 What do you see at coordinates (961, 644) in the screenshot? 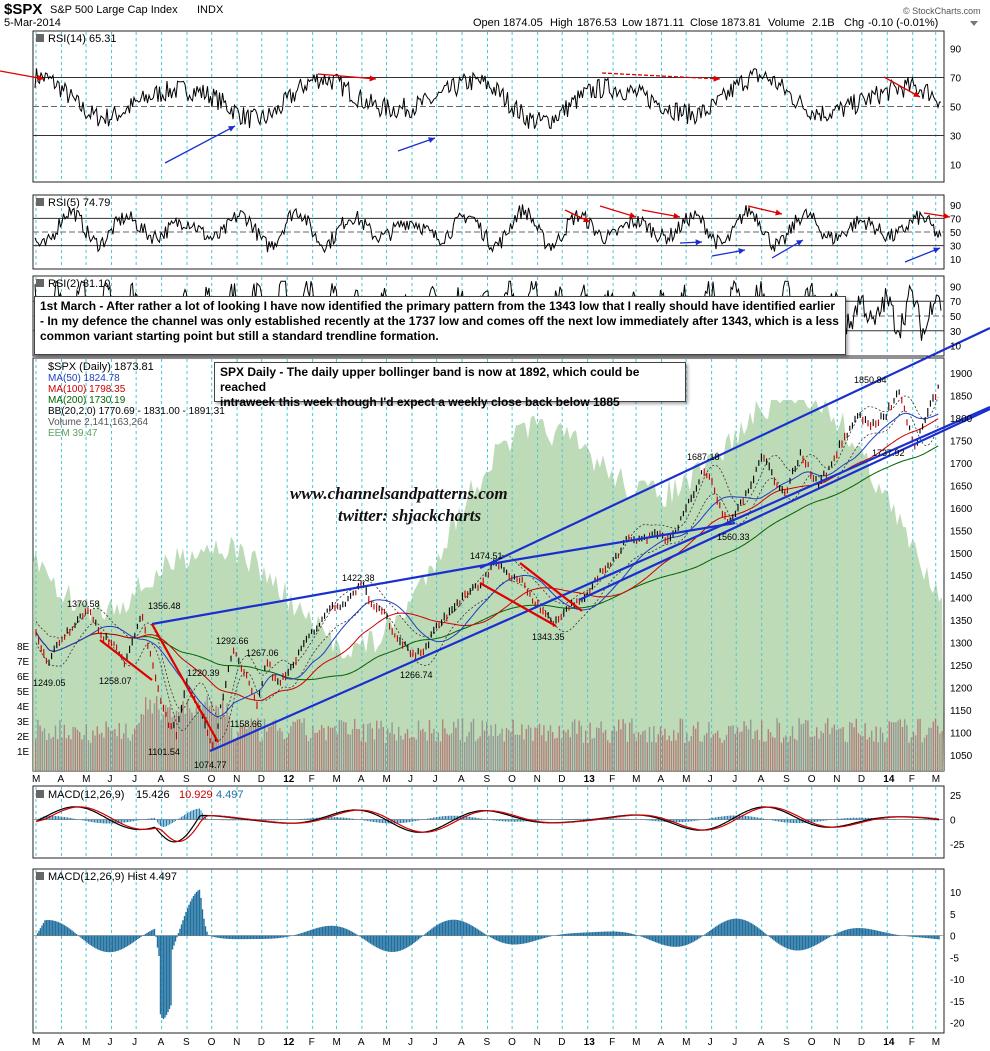
I see `price-tick-label: 1300` at bounding box center [961, 644].